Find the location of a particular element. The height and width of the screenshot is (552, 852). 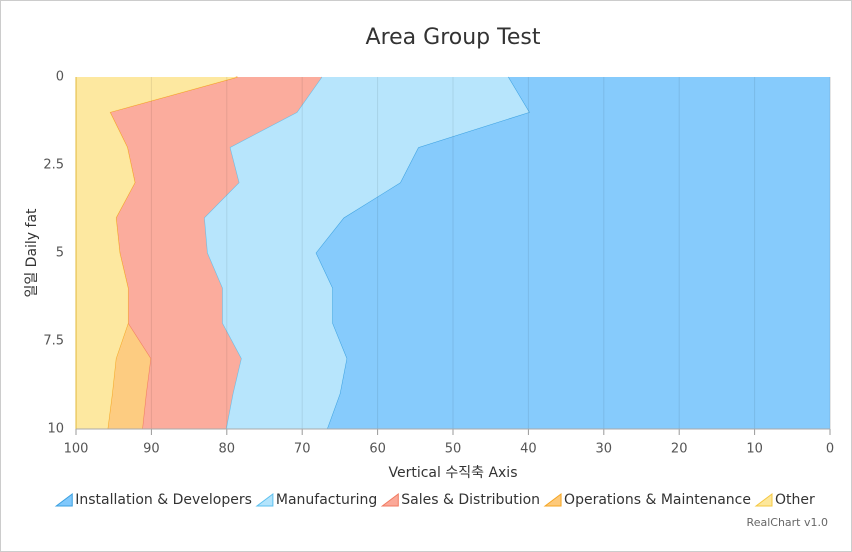

legend-label: Installation & Developers is located at coordinates (163, 500).